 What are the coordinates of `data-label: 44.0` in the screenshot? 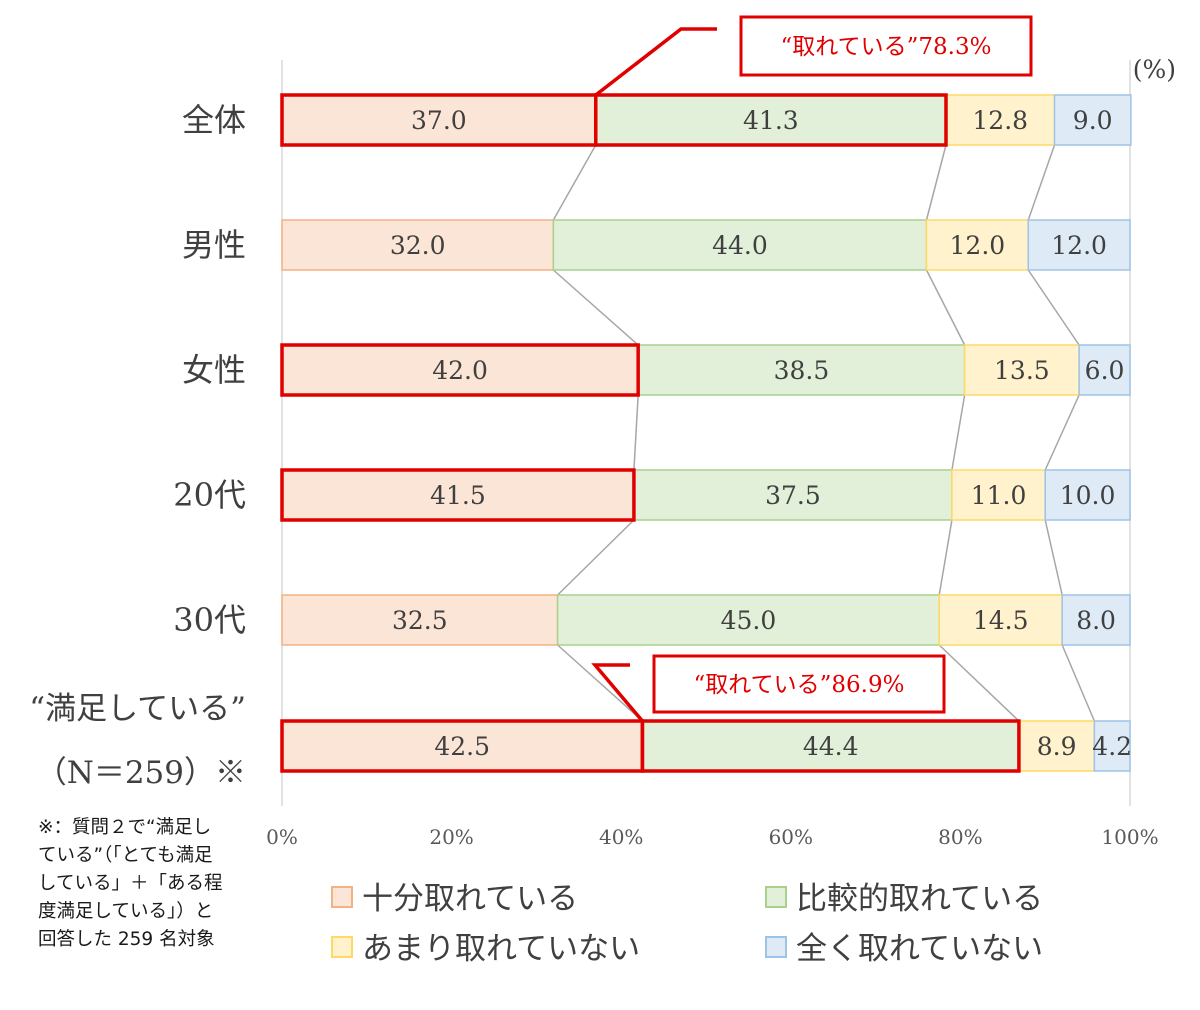 It's located at (740, 245).